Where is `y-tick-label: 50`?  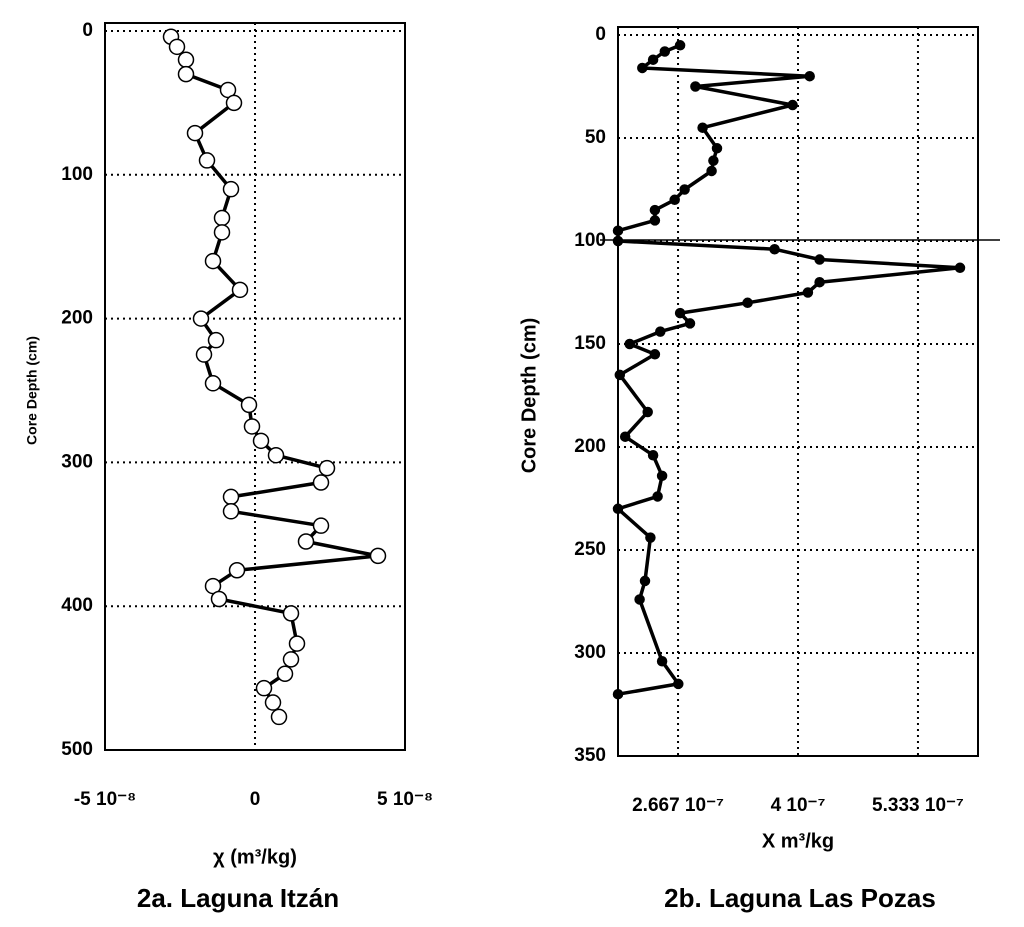 y-tick-label: 50 is located at coordinates (595, 137).